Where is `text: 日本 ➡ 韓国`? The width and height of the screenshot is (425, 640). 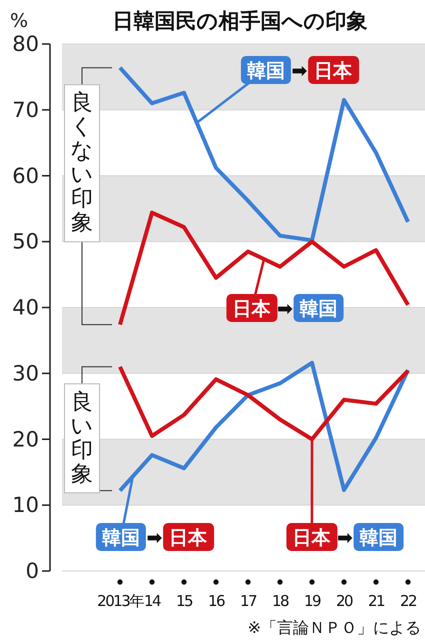
text: 日本 ➡ 韓国 is located at coordinates (345, 538).